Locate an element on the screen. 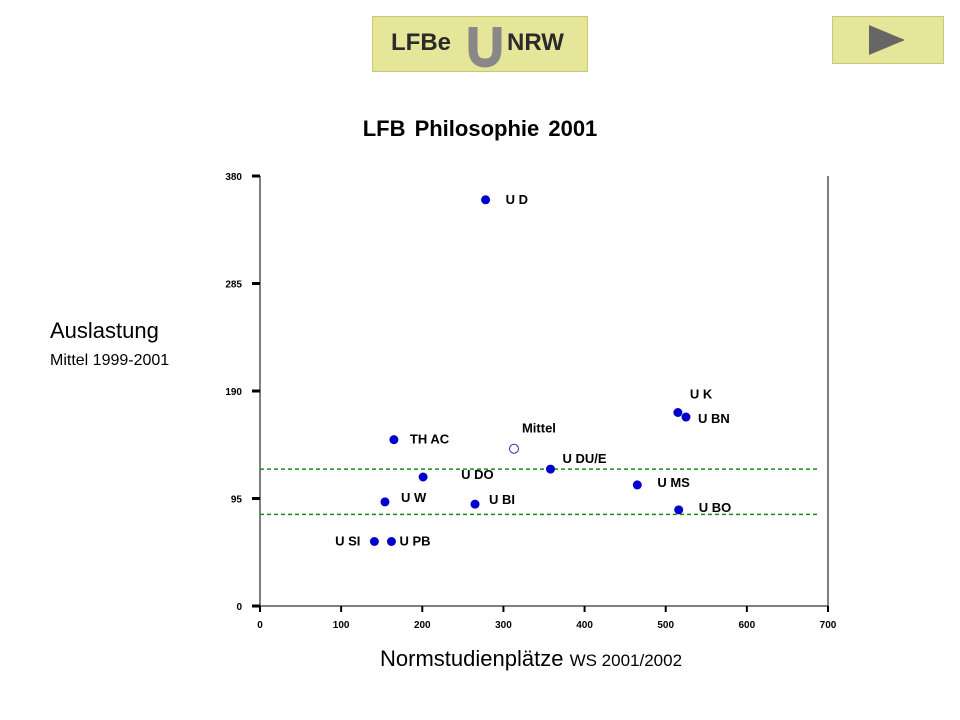  play-arrow-icon is located at coordinates (887, 40).